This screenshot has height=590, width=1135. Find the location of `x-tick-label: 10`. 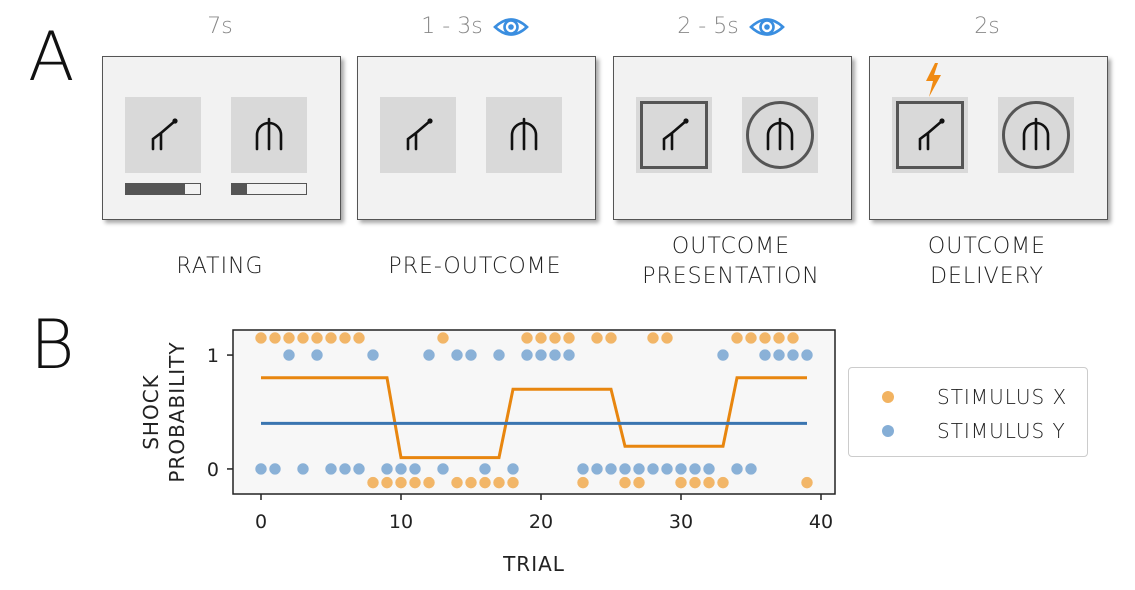

x-tick-label: 10 is located at coordinates (401, 522).